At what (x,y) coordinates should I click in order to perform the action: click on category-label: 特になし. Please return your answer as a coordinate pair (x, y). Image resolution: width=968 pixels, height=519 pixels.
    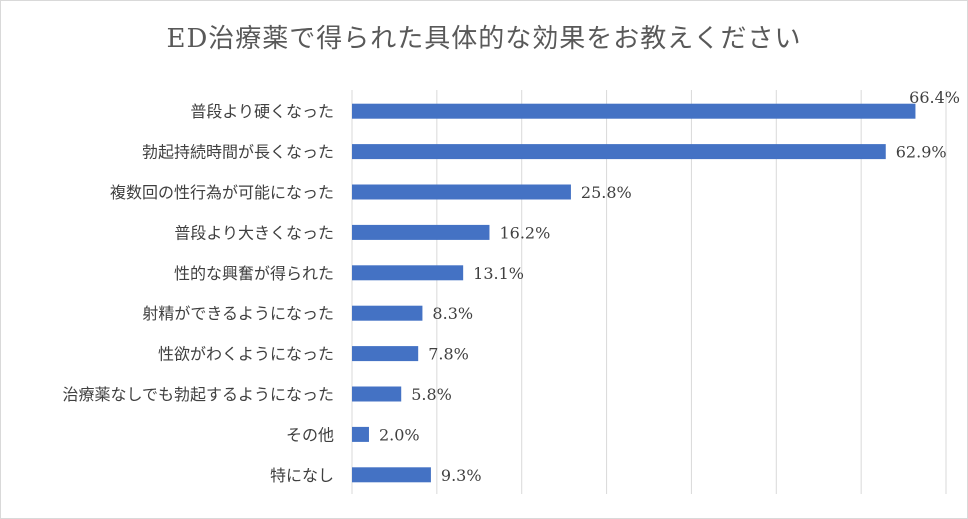
    Looking at the image, I should click on (302, 475).